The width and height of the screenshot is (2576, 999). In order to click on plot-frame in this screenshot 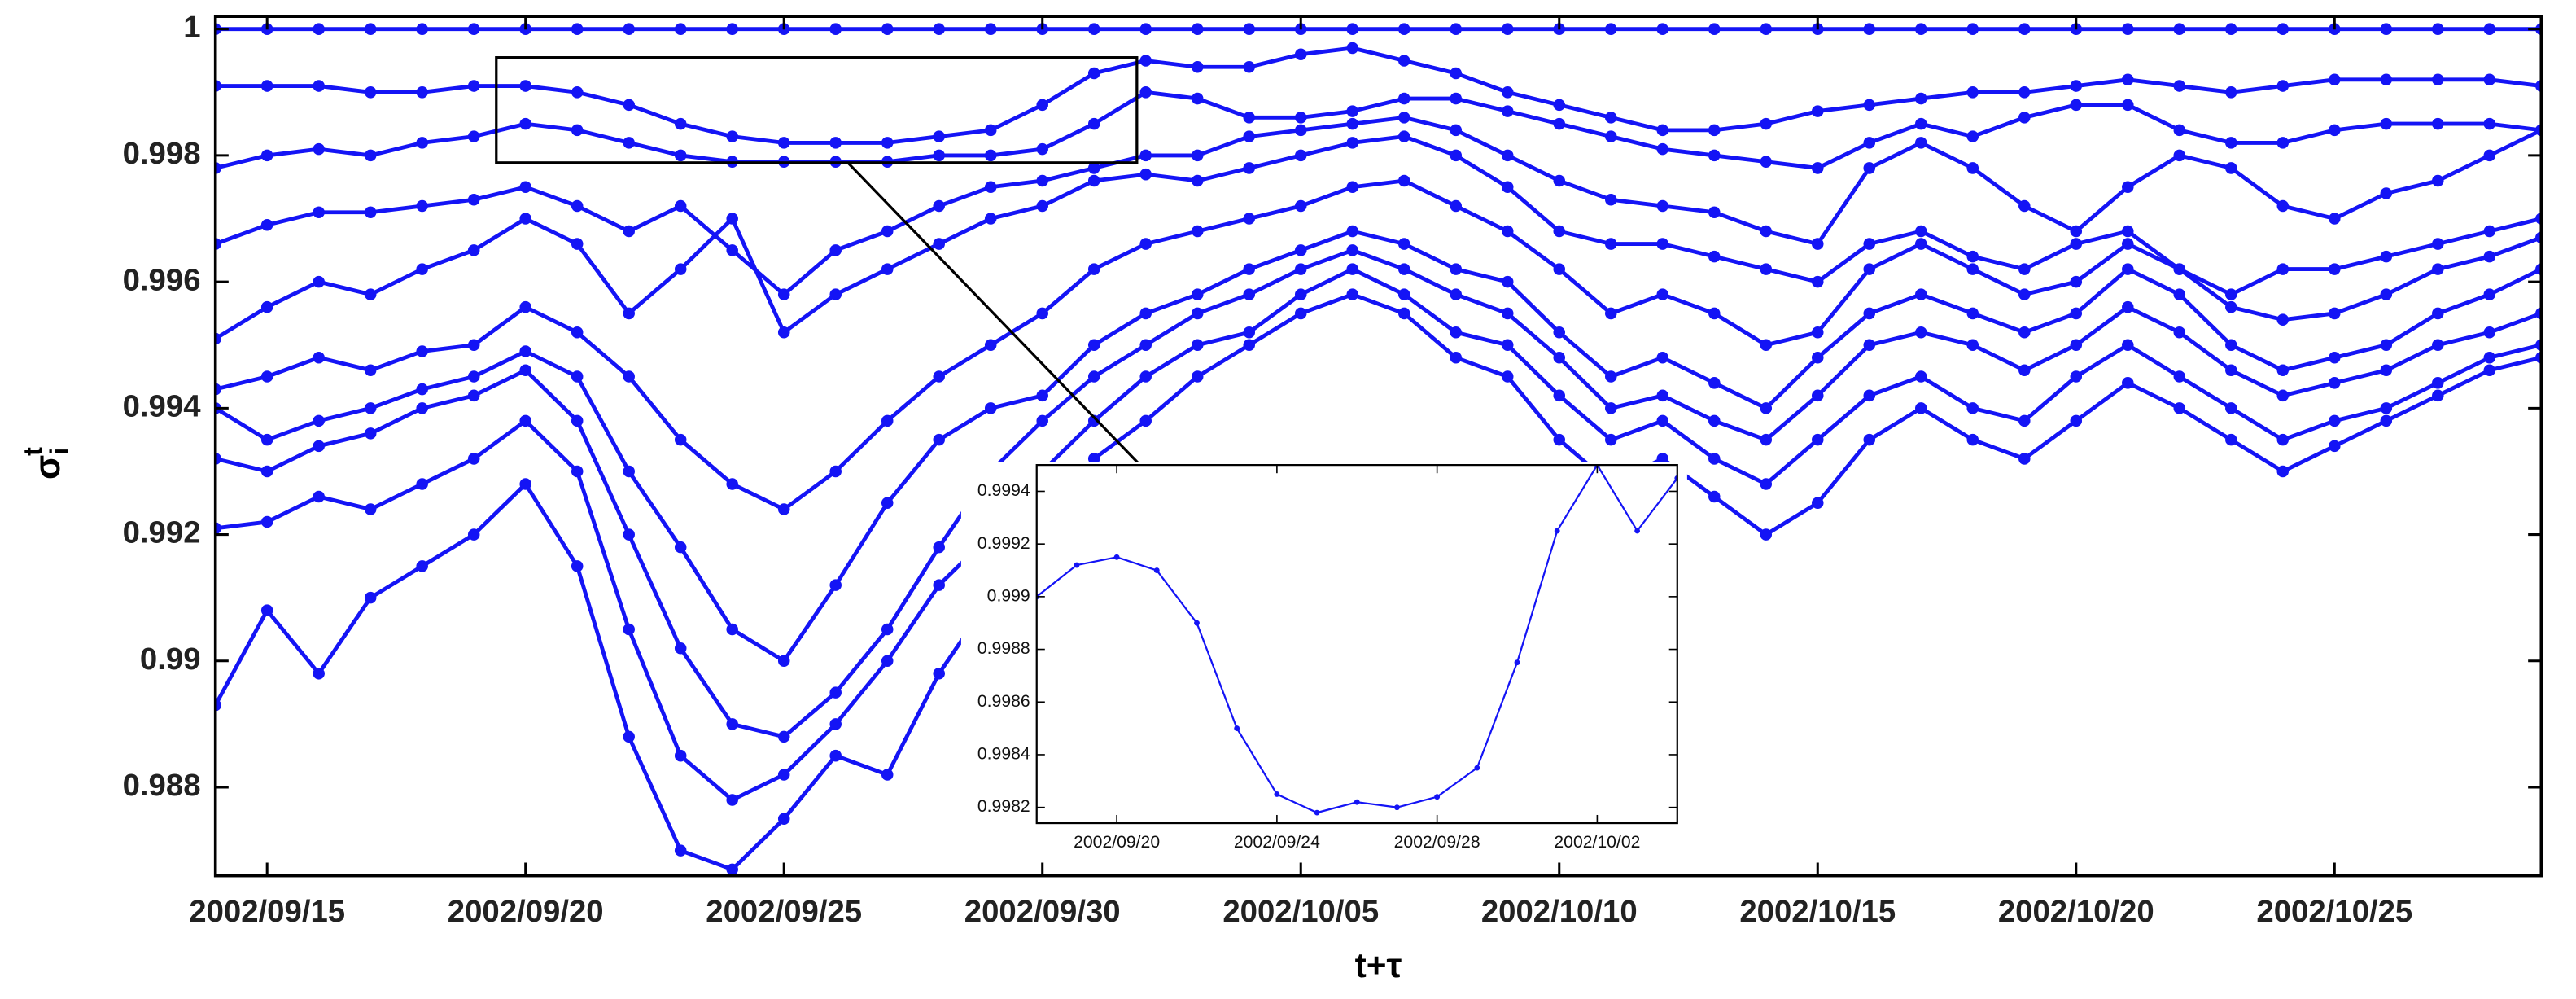, I will do `click(1356, 644)`.